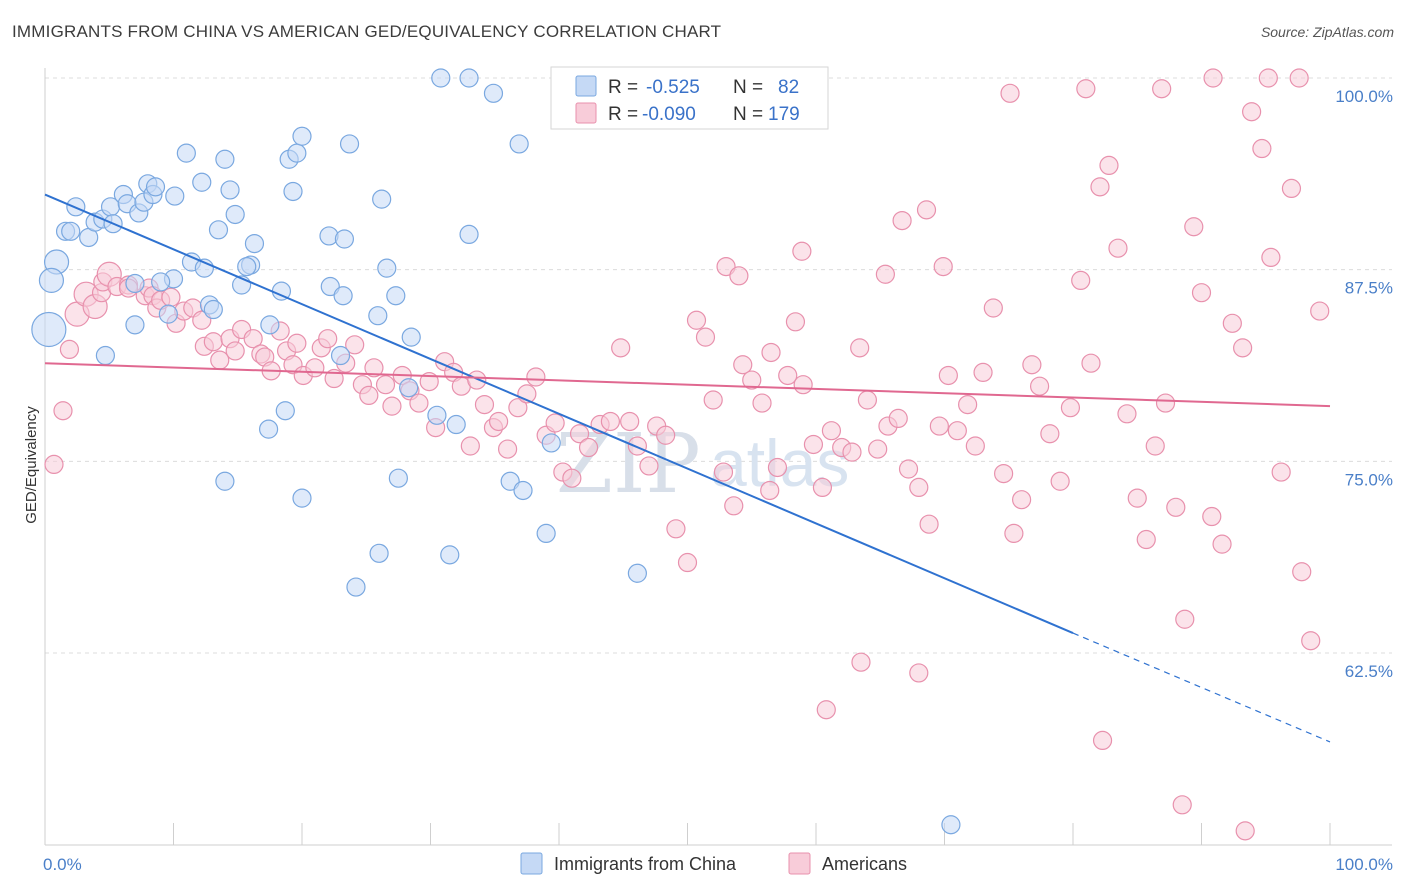 The height and width of the screenshot is (892, 1406). What do you see at coordinates (531, 863) in the screenshot?
I see `bottom-legend-swatch-china` at bounding box center [531, 863].